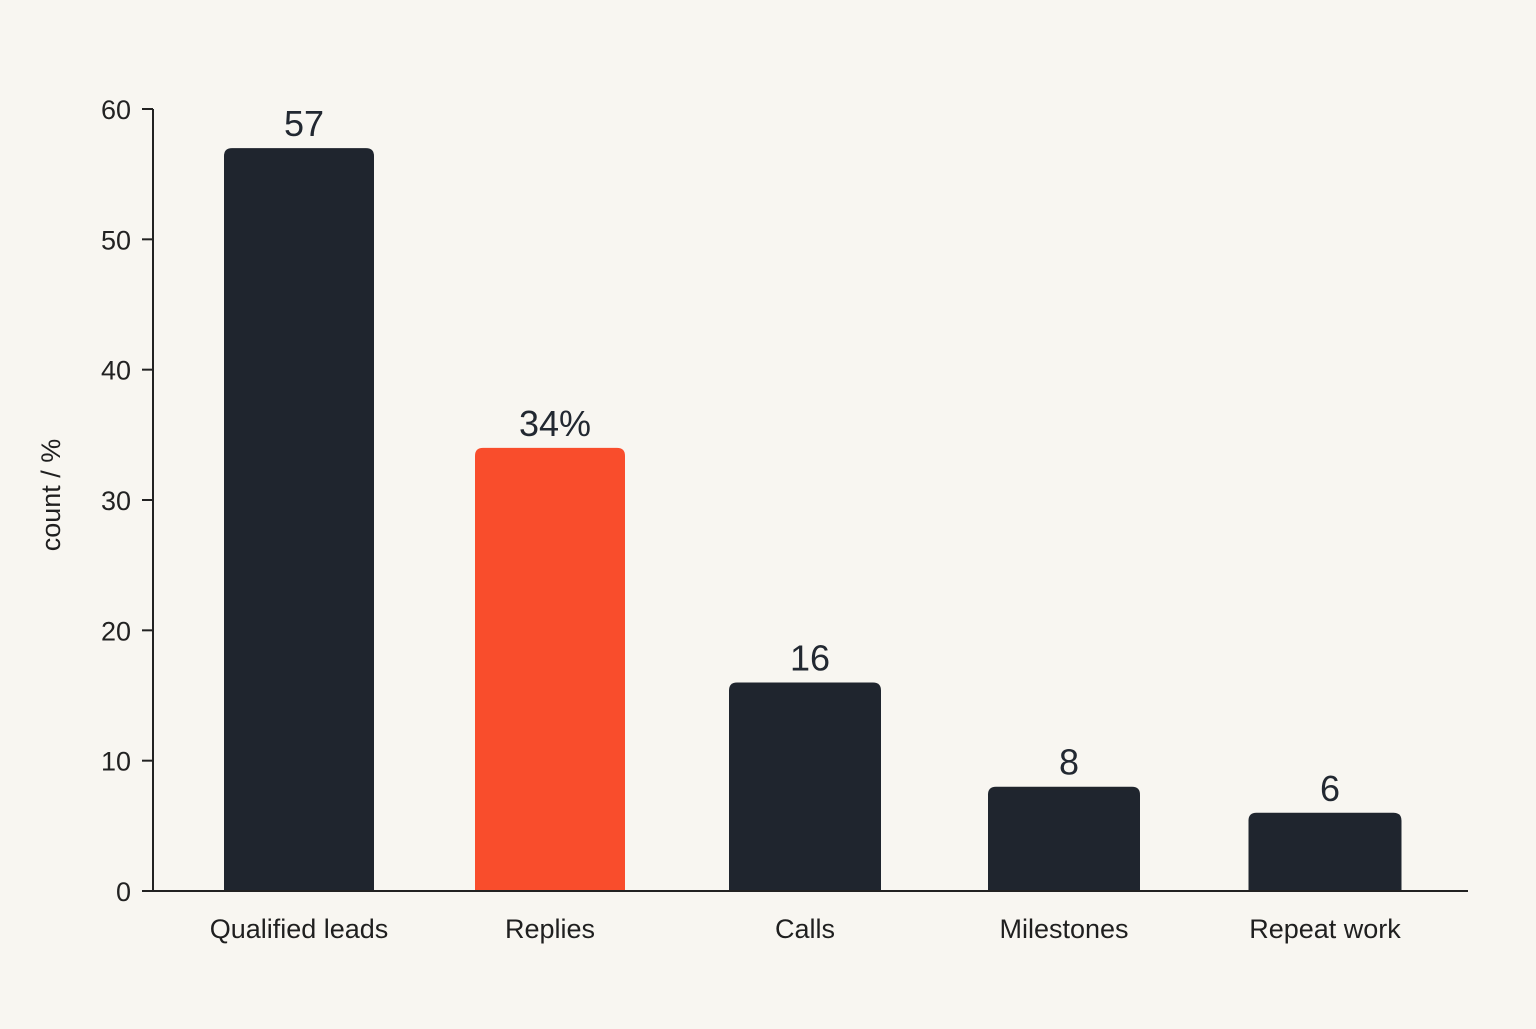 The height and width of the screenshot is (1029, 1536). I want to click on bar-value-label: 16, so click(810, 657).